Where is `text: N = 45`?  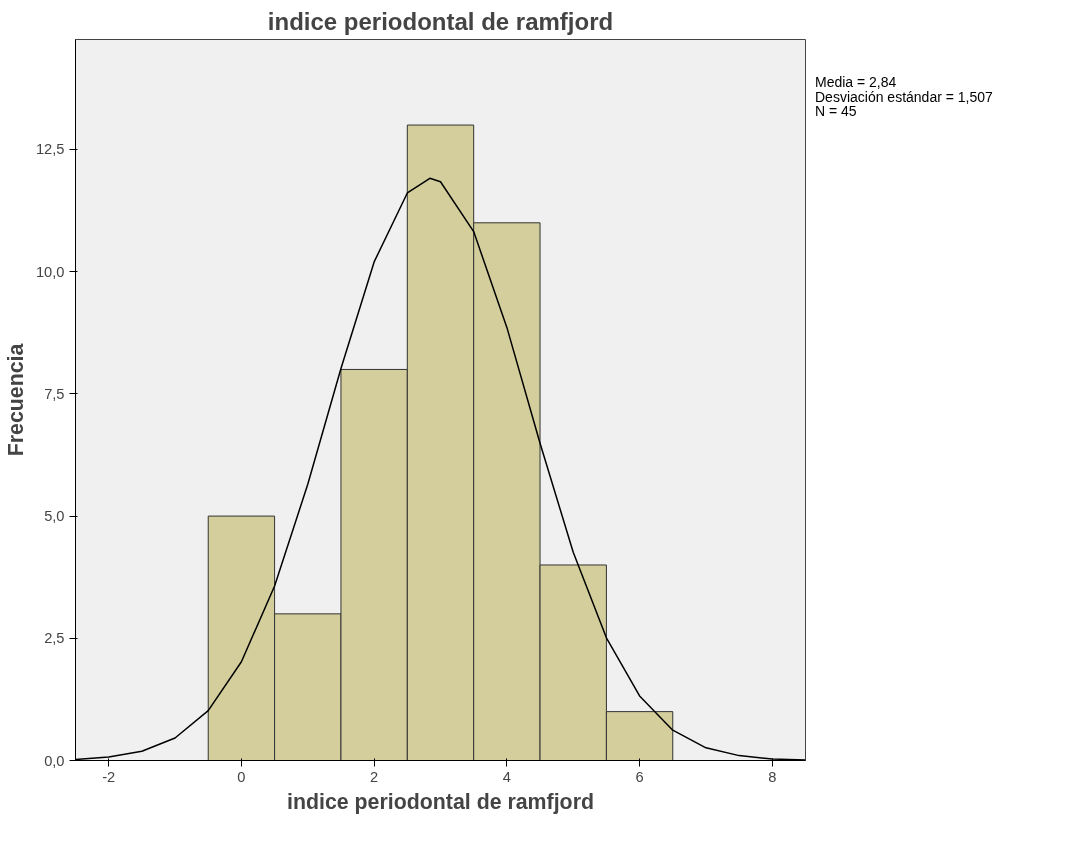 text: N = 45 is located at coordinates (836, 111).